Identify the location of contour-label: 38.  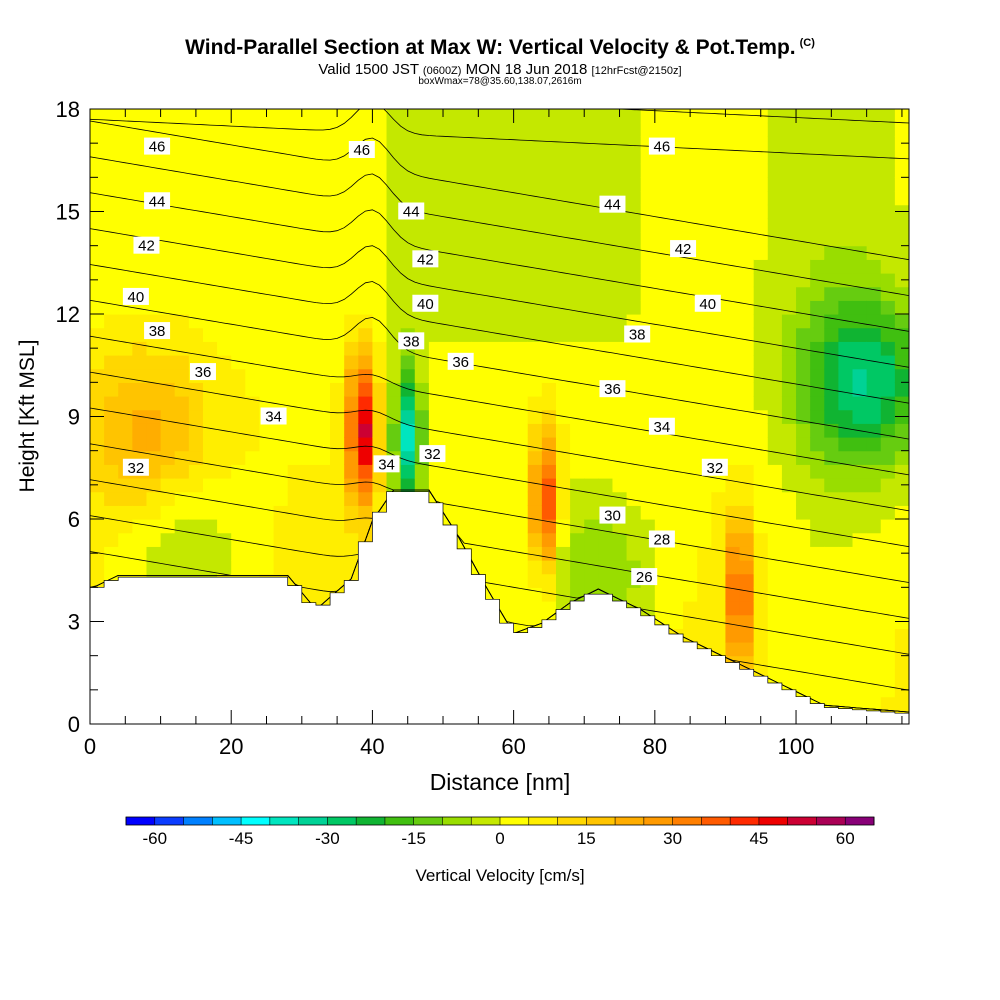
(157, 331).